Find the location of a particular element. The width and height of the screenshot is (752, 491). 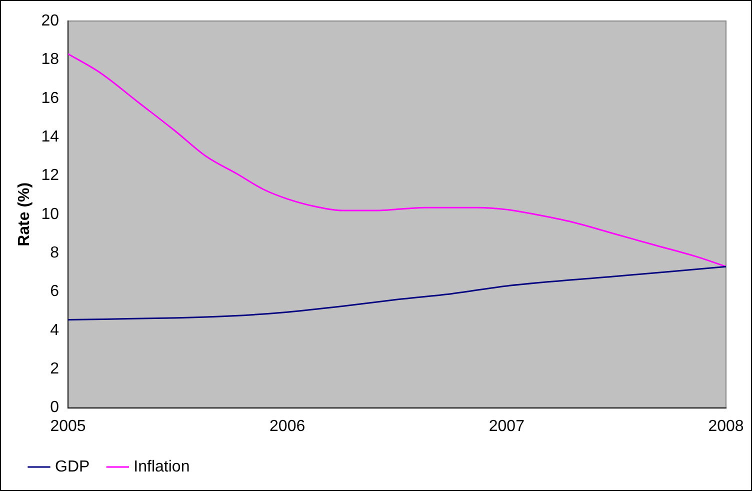

legend-label: GDP is located at coordinates (72, 467).